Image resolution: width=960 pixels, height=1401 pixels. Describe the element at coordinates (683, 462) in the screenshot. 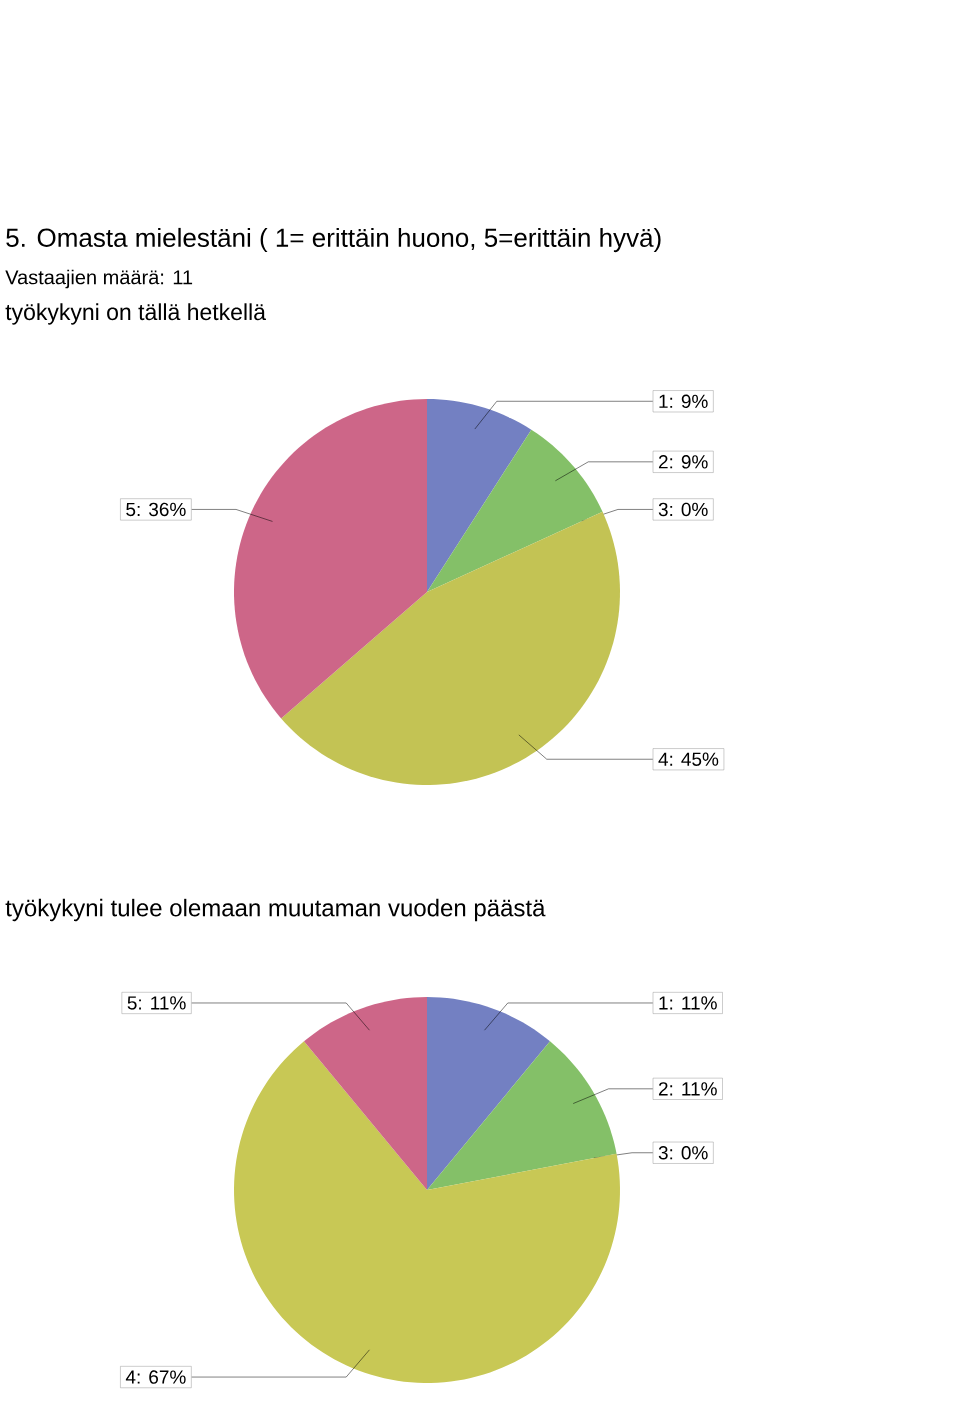

I see `slice-label: 2: 9%` at that location.